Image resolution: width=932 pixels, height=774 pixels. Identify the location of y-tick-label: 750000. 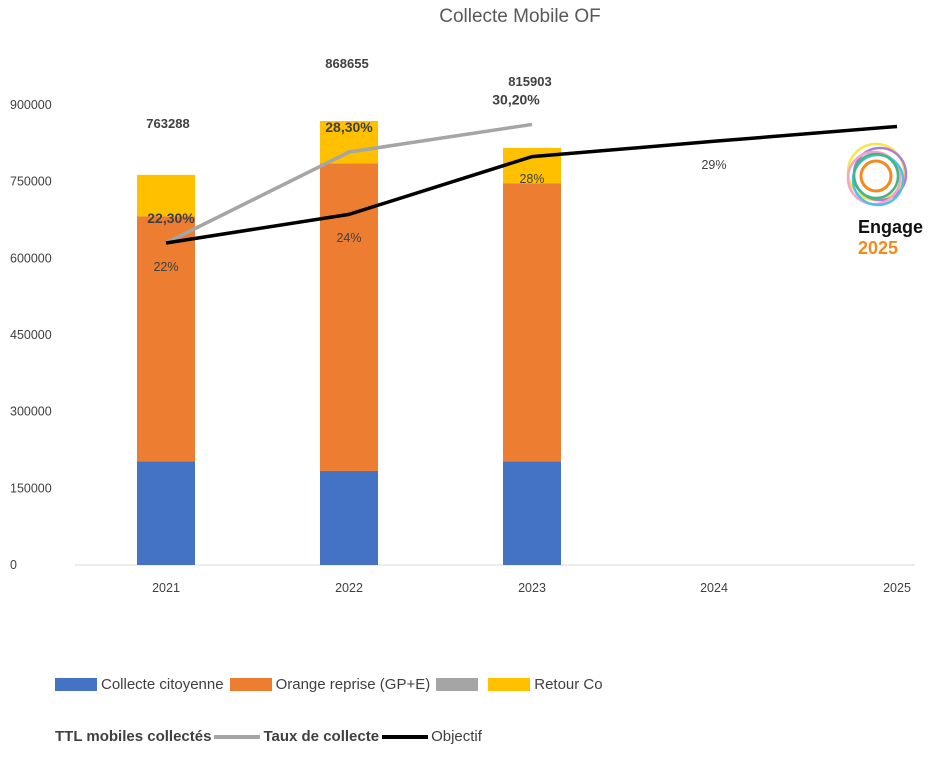
(31, 182).